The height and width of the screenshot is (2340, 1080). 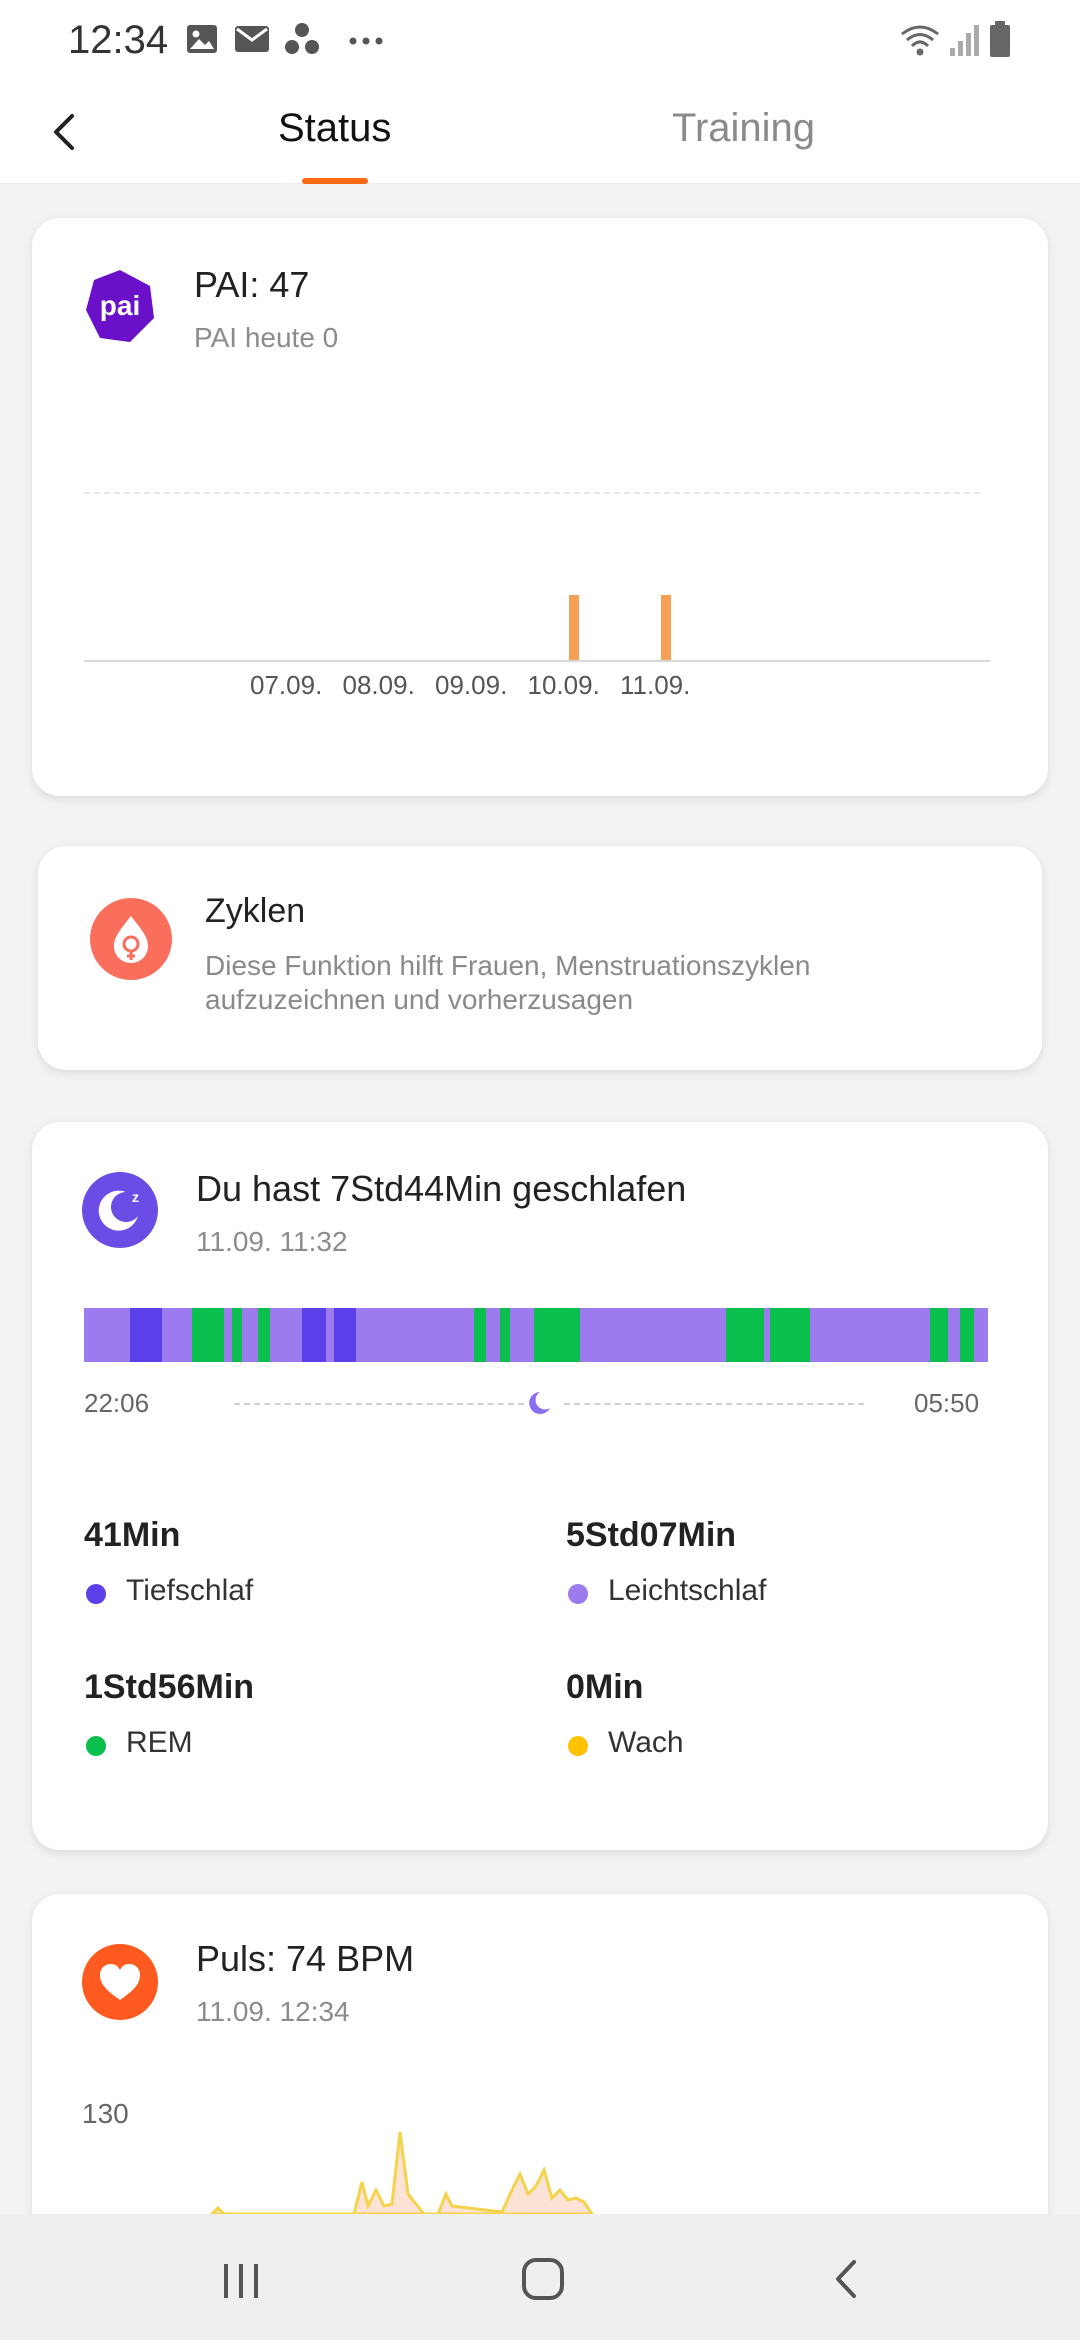 I want to click on tab-status: Status, so click(x=335, y=128).